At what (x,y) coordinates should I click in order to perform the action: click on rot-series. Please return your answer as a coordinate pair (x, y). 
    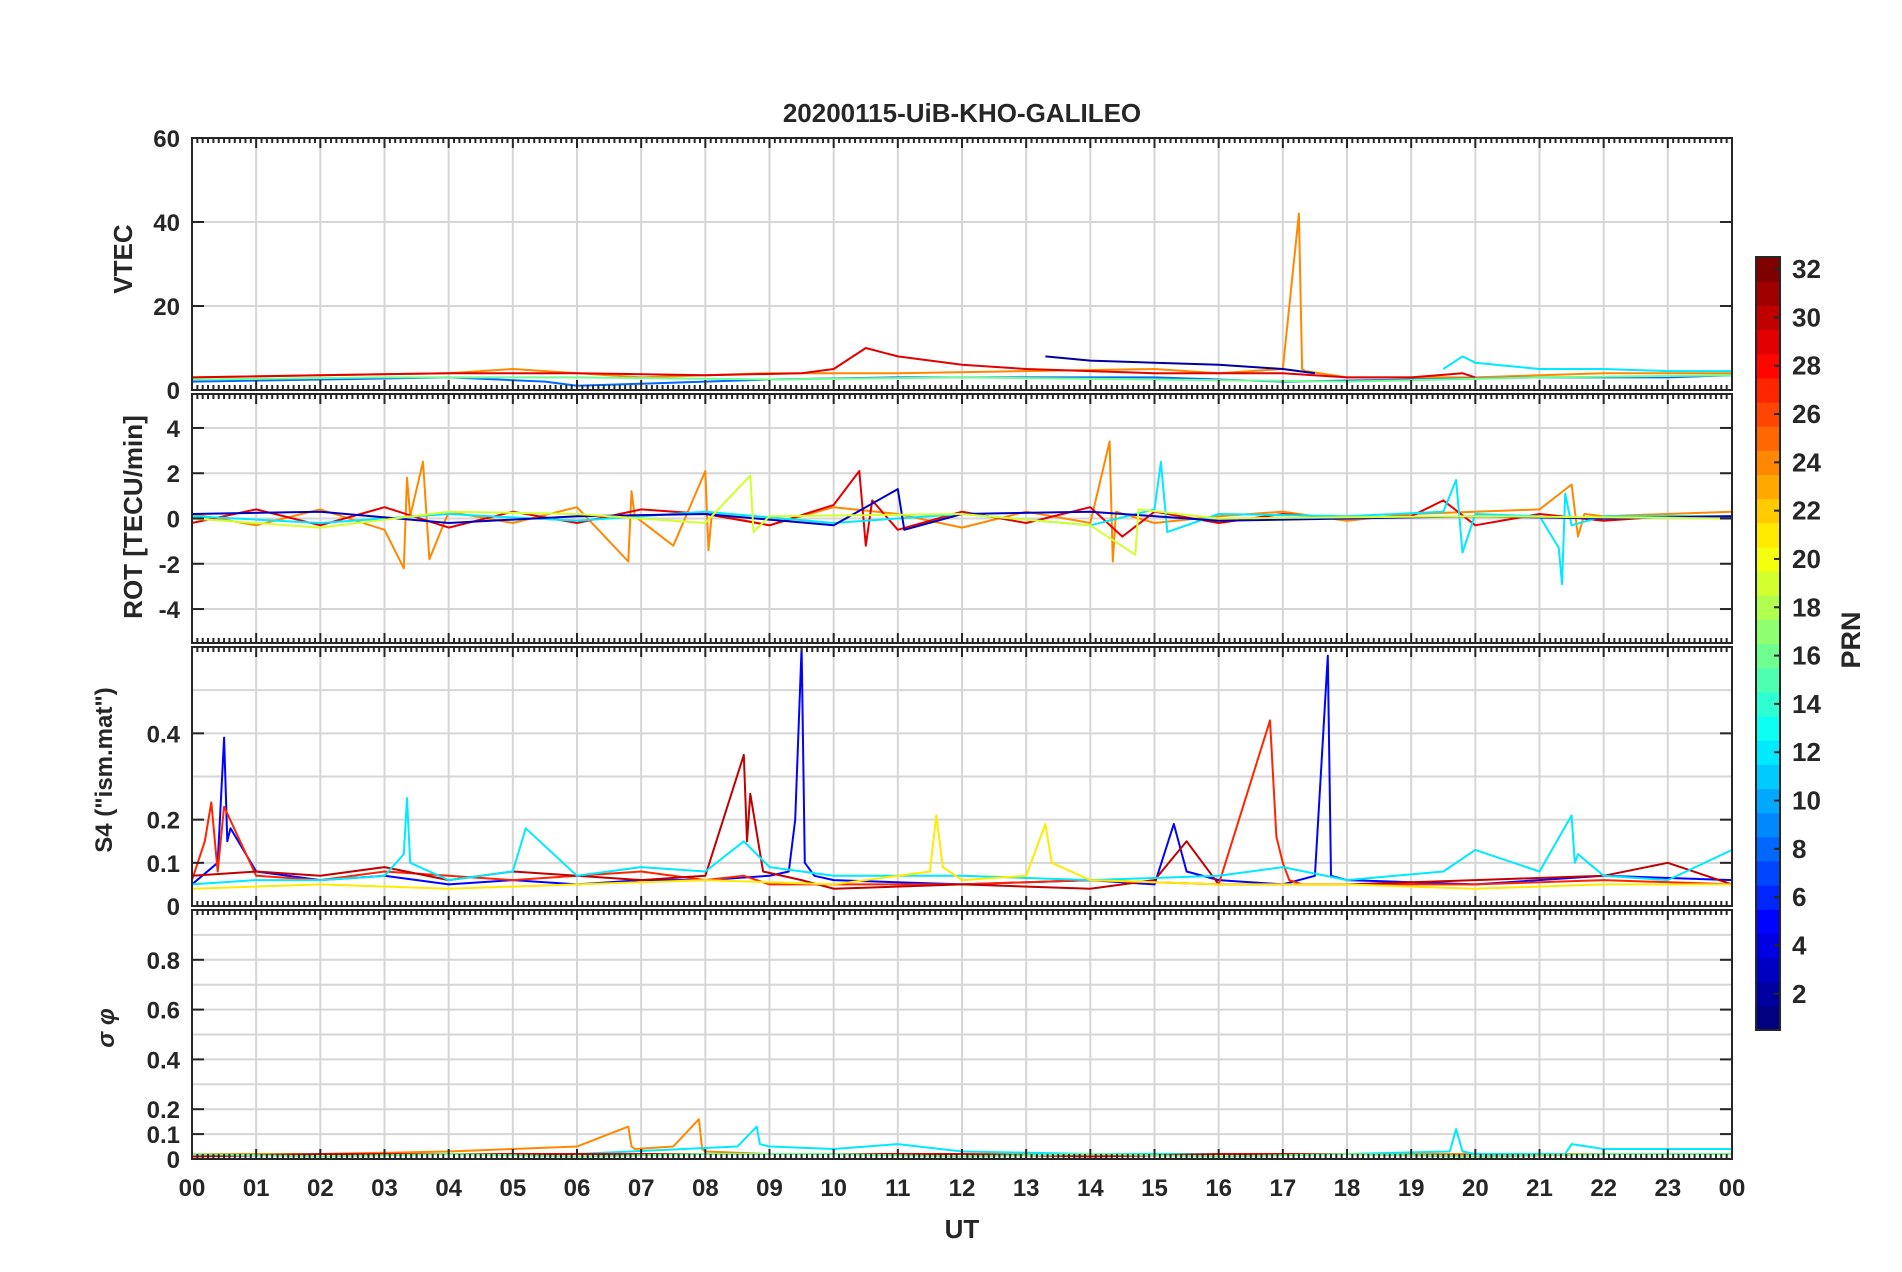
    Looking at the image, I should click on (962, 513).